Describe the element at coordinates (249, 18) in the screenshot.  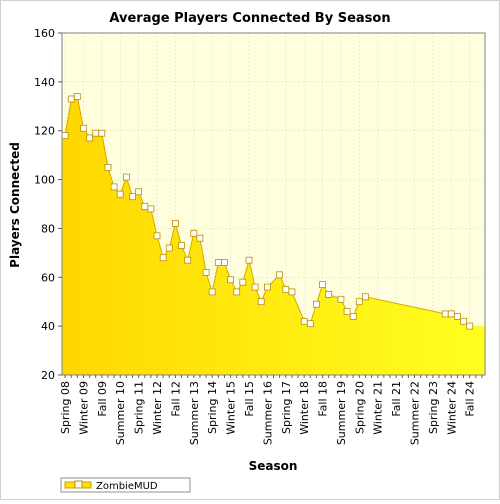
I see `chart-title: Average Players Connected By Season` at that location.